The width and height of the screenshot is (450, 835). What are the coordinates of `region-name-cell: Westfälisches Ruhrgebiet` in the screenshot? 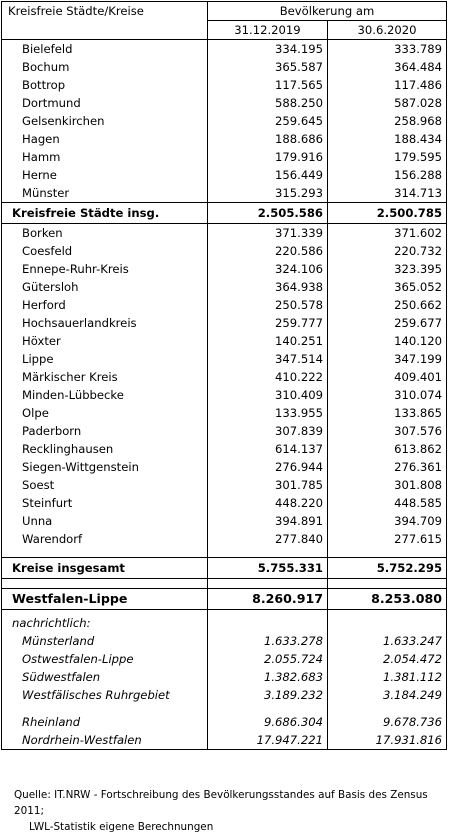 It's located at (104, 695).